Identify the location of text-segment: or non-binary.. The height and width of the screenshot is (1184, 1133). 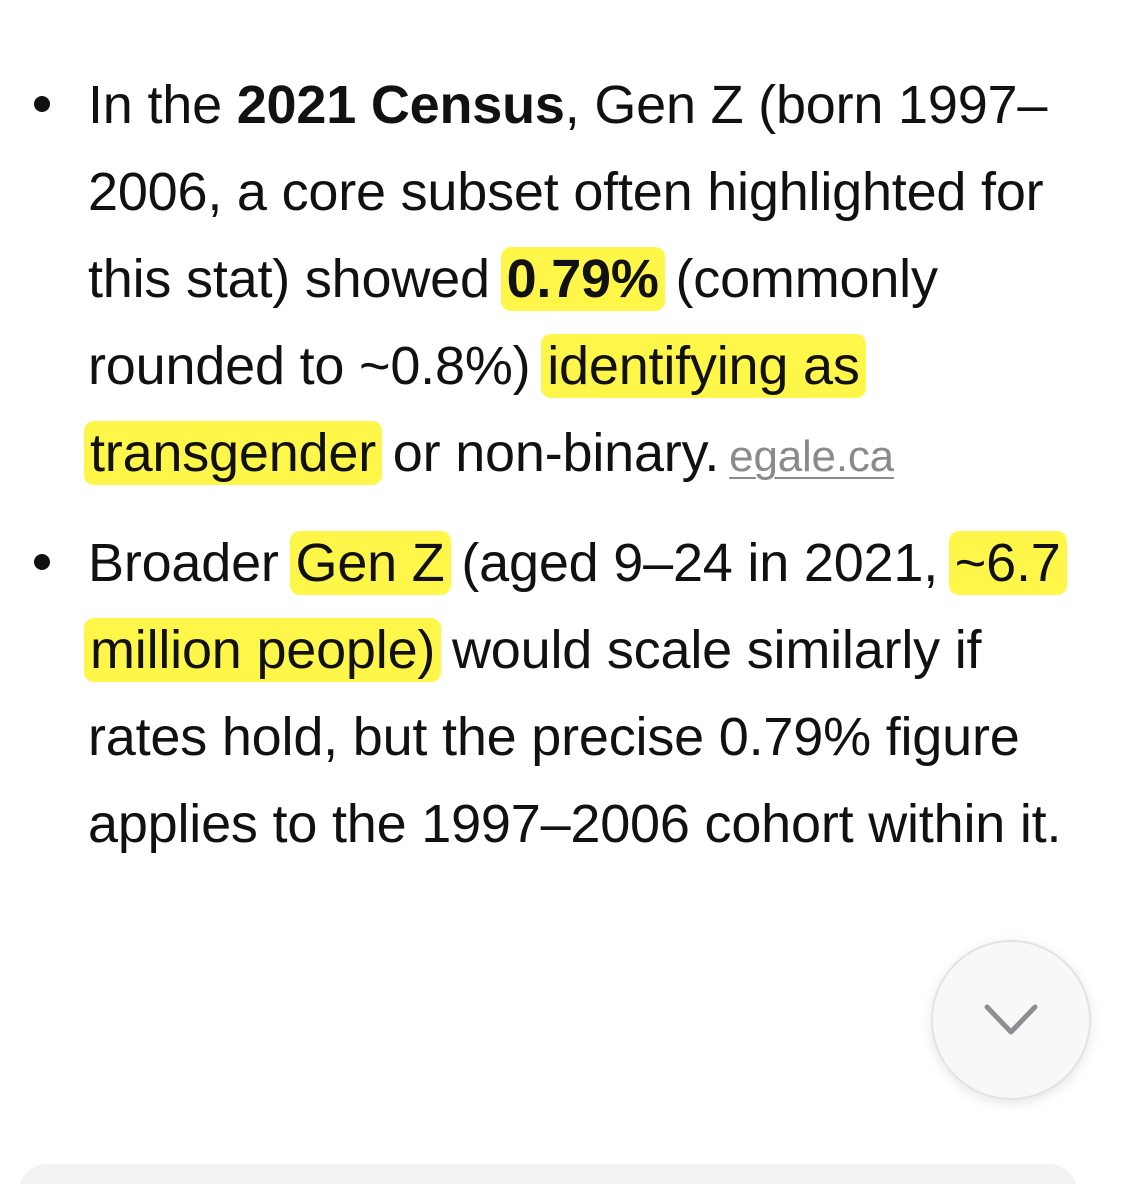
(549, 453).